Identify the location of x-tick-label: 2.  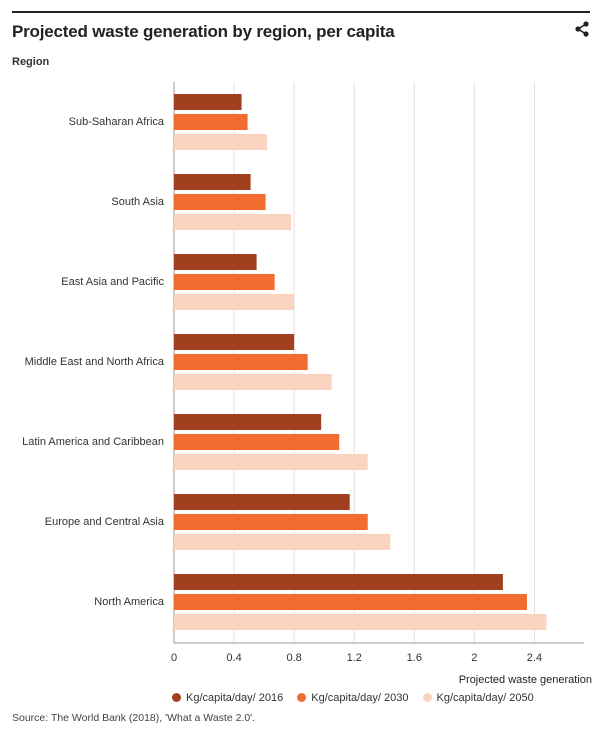
(474, 658).